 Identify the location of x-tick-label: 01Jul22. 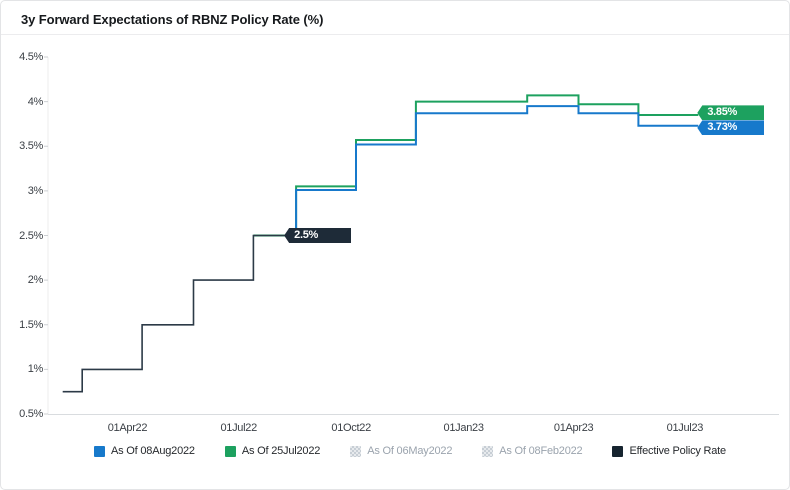
(238, 428).